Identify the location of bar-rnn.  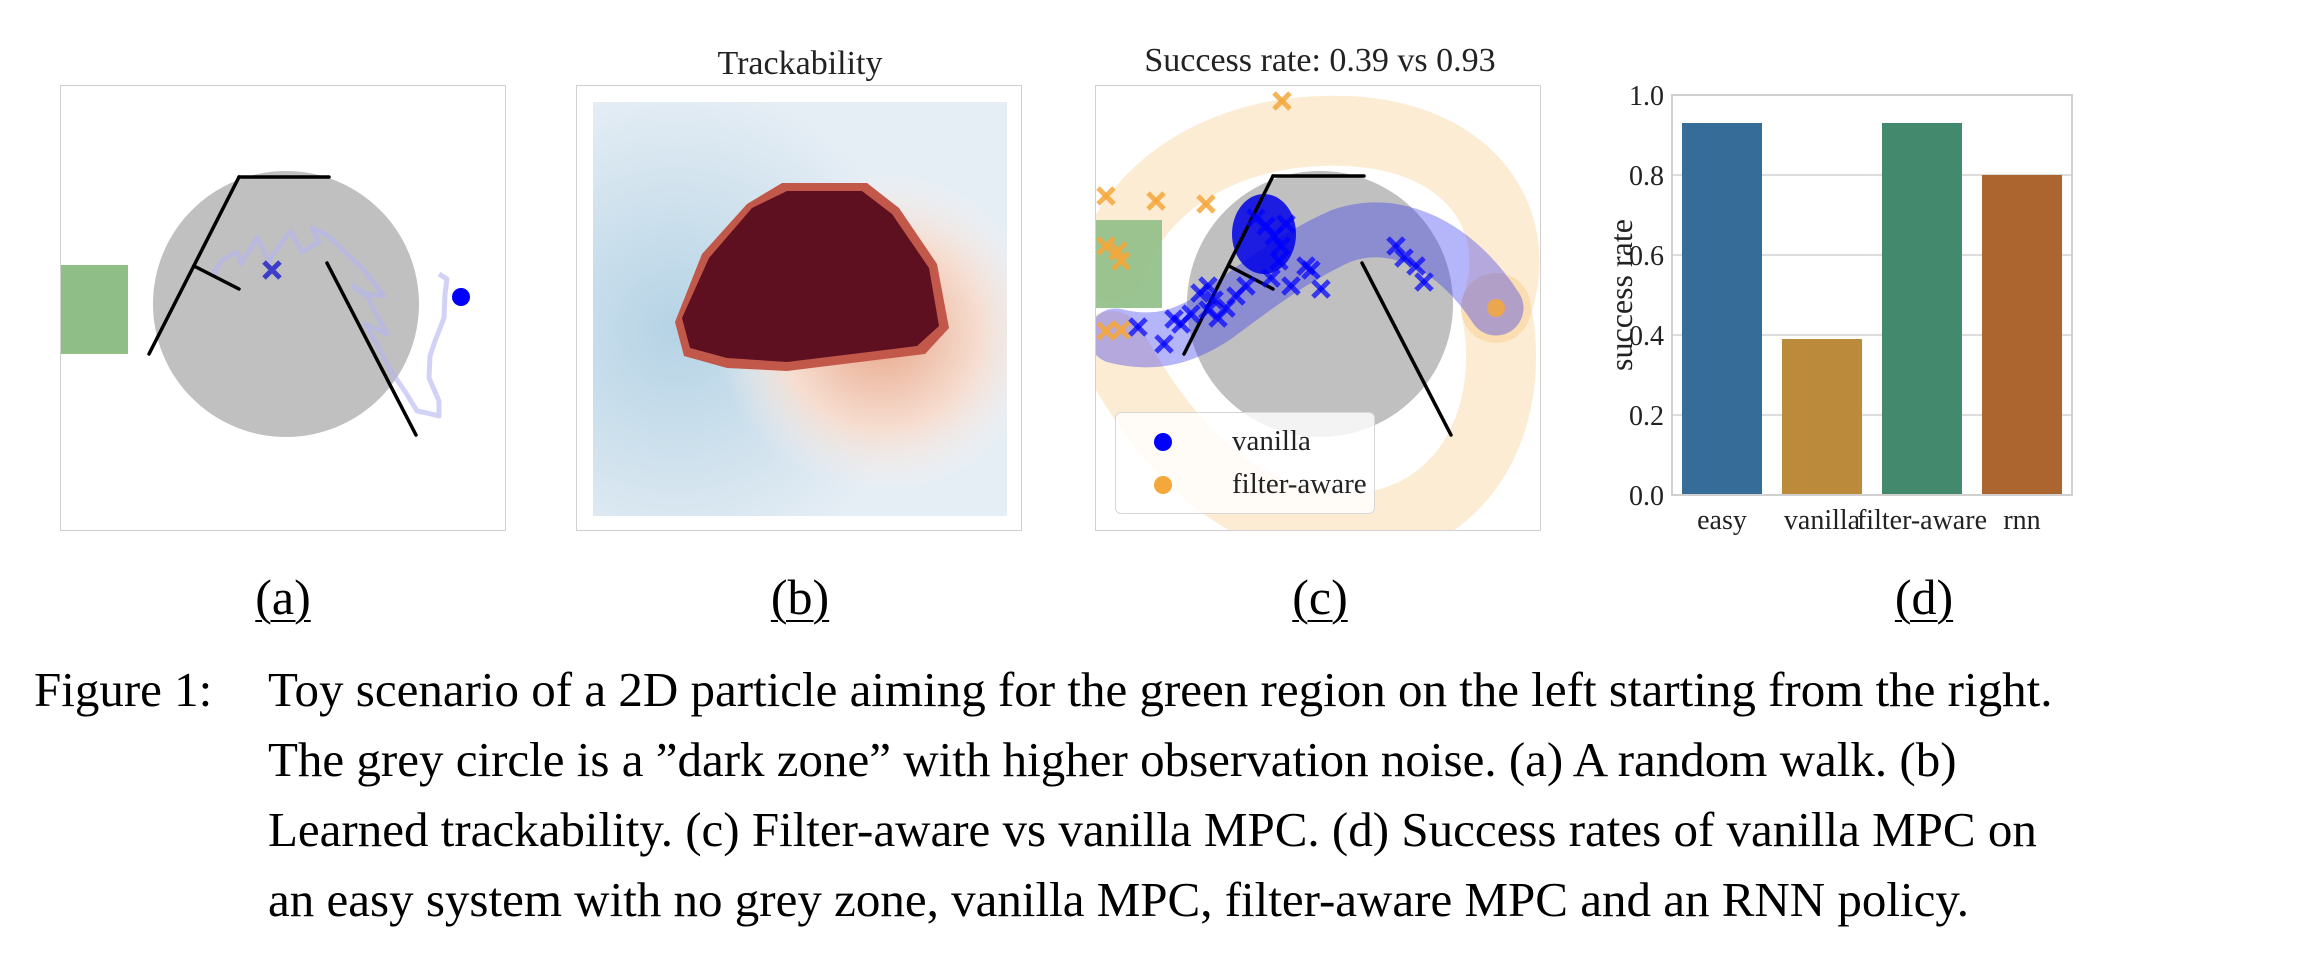
(2022, 335).